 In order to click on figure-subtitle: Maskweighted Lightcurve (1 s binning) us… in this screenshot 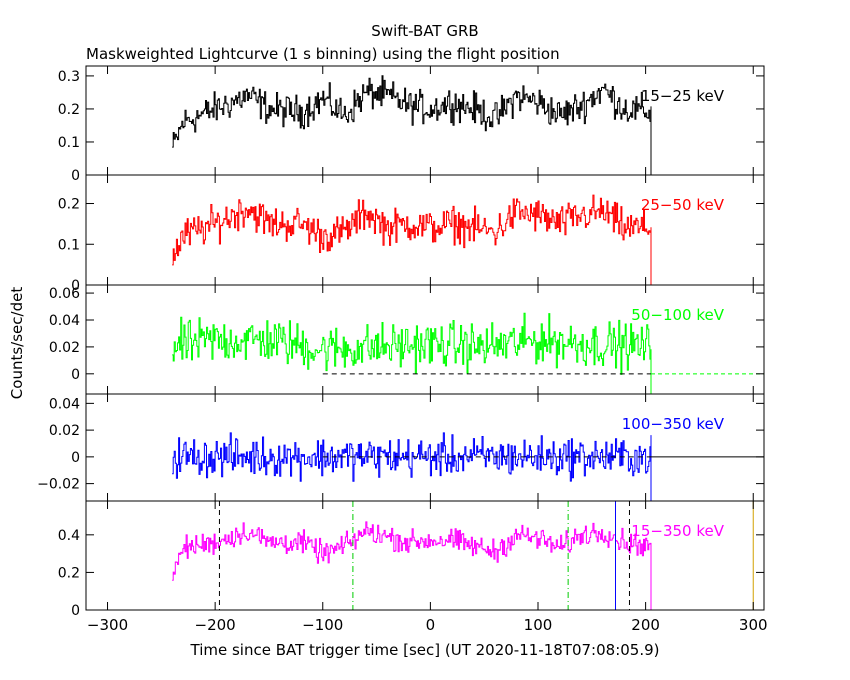, I will do `click(323, 54)`.